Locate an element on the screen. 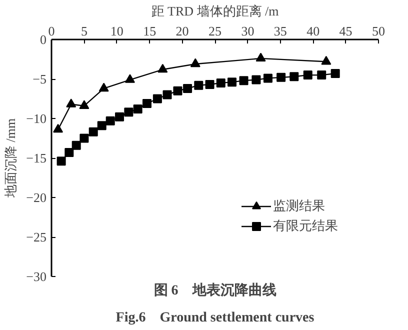 The image size is (408, 330). x-tick-label: 45 is located at coordinates (345, 31).